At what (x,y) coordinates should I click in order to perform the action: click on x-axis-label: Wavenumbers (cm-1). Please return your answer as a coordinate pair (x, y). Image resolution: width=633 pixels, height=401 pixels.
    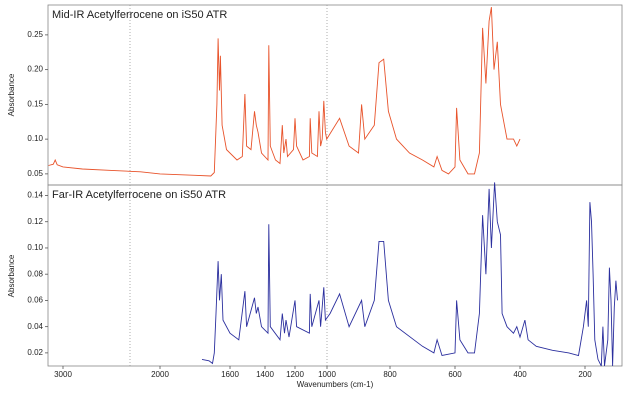
    Looking at the image, I should click on (335, 384).